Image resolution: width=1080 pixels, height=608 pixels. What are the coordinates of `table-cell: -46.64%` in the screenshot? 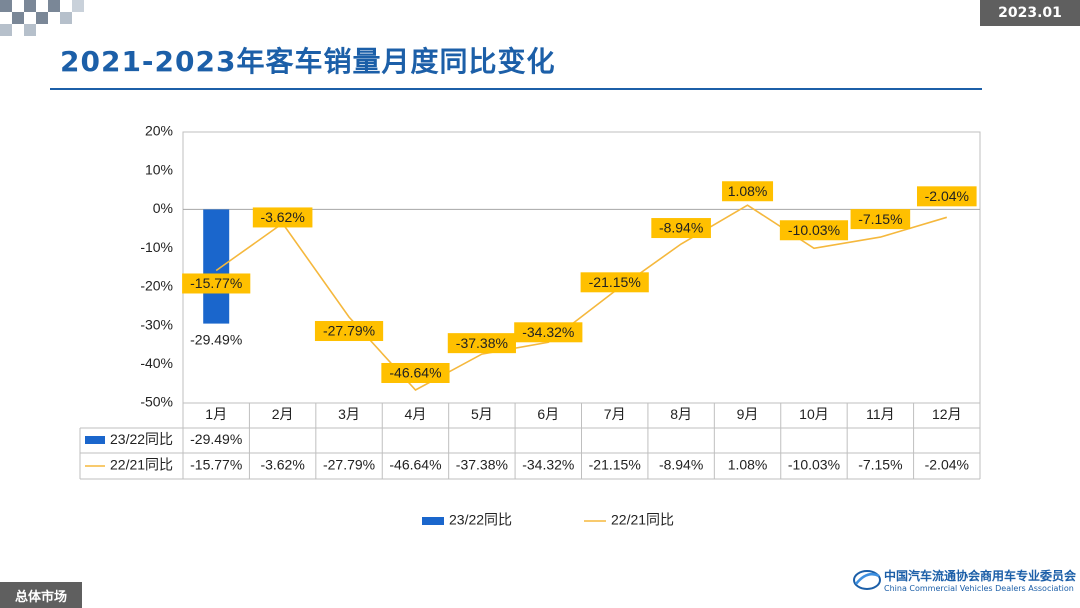 It's located at (415, 465).